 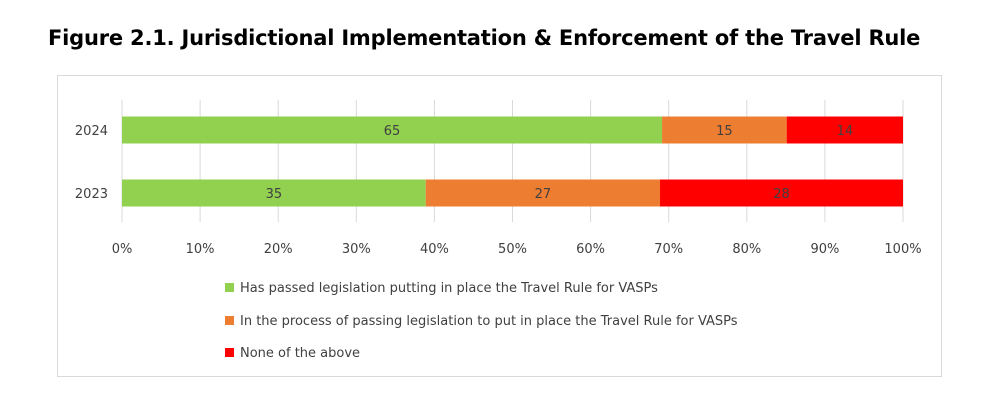 What do you see at coordinates (91, 131) in the screenshot?
I see `y-category-label: 2024` at bounding box center [91, 131].